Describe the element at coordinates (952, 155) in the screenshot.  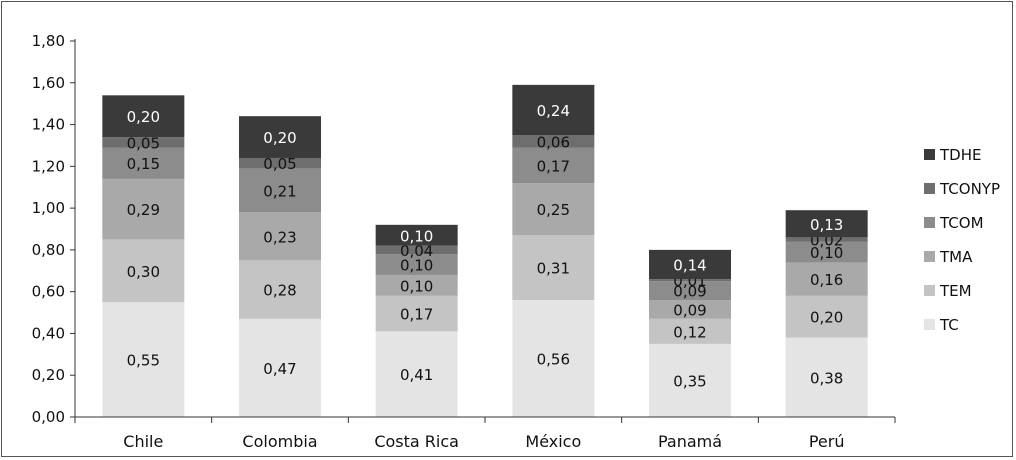
I see `legend-item: TDHE` at that location.